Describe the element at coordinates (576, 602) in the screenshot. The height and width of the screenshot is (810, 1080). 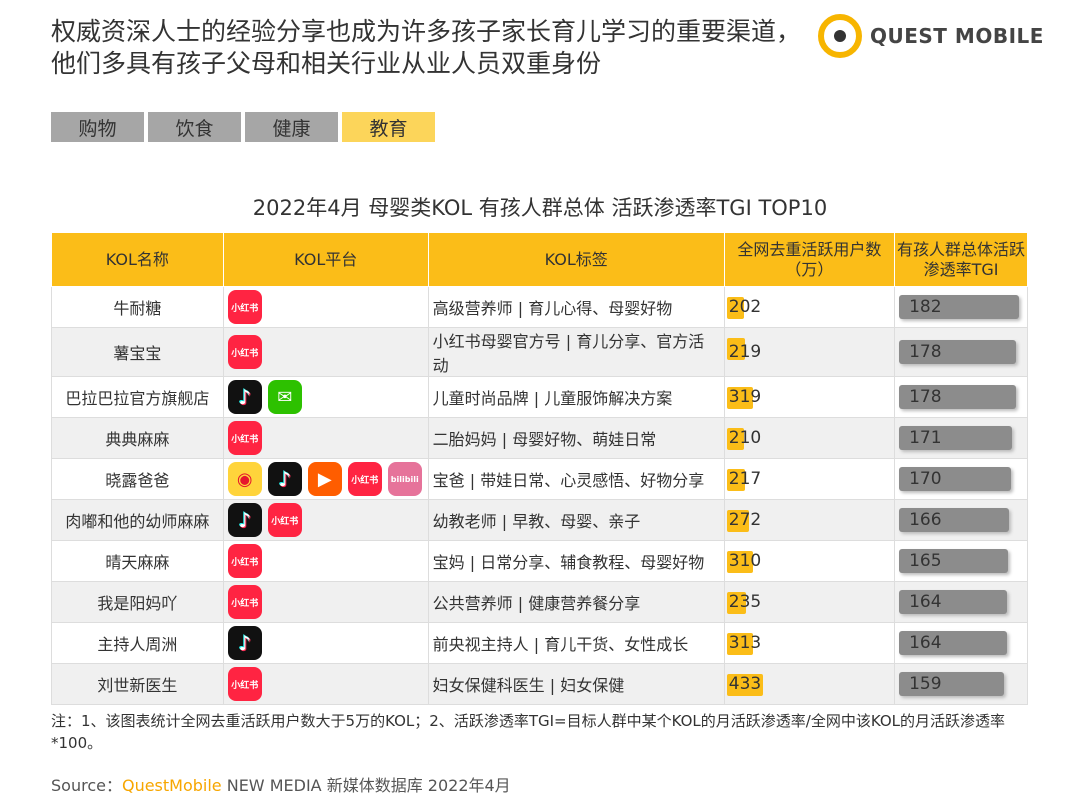
I see `kol-tags: 公共营养师 | 健康营养餐分享` at that location.